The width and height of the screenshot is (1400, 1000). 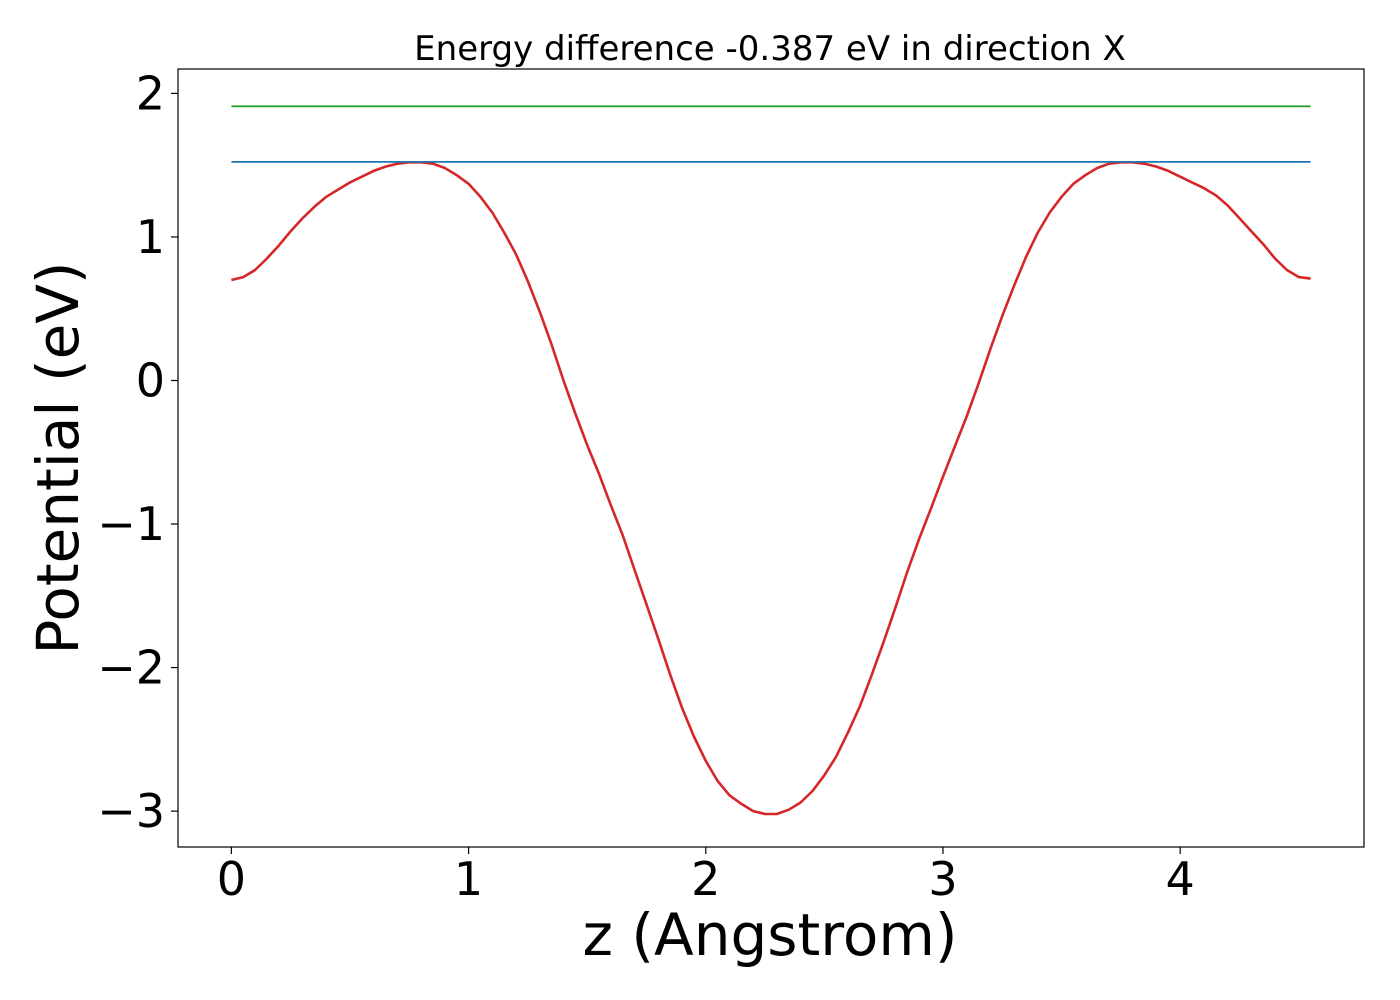 What do you see at coordinates (705, 879) in the screenshot?
I see `x-tick-label: 2` at bounding box center [705, 879].